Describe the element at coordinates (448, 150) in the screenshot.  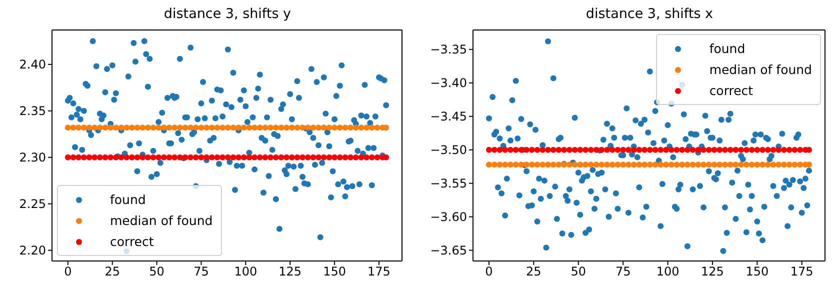
I see `y-tick-label: −3.50` at that location.